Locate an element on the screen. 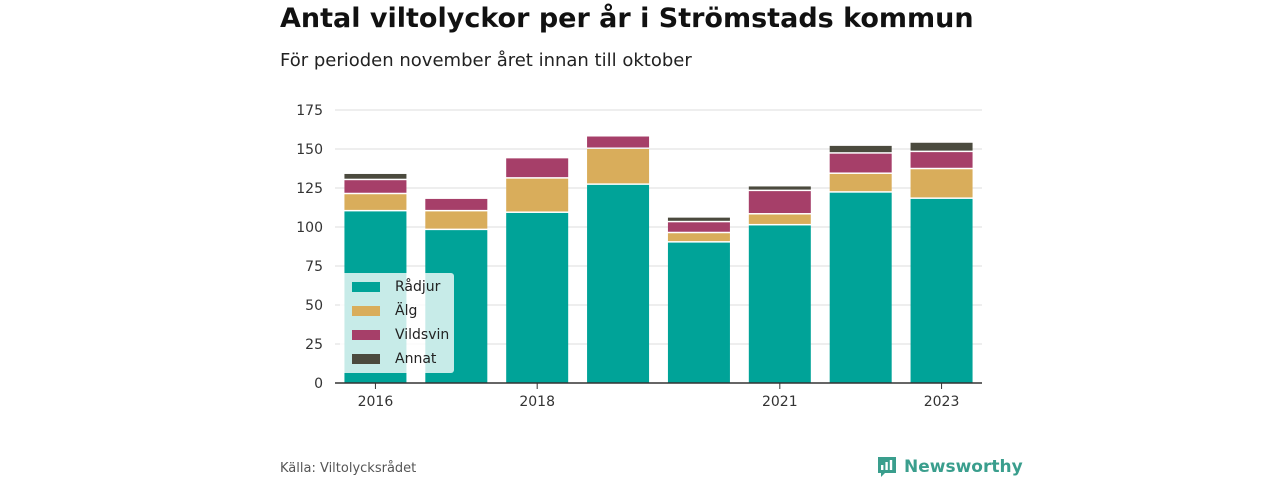 The width and height of the screenshot is (1280, 480). bar-2016-Annat is located at coordinates (375, 176).